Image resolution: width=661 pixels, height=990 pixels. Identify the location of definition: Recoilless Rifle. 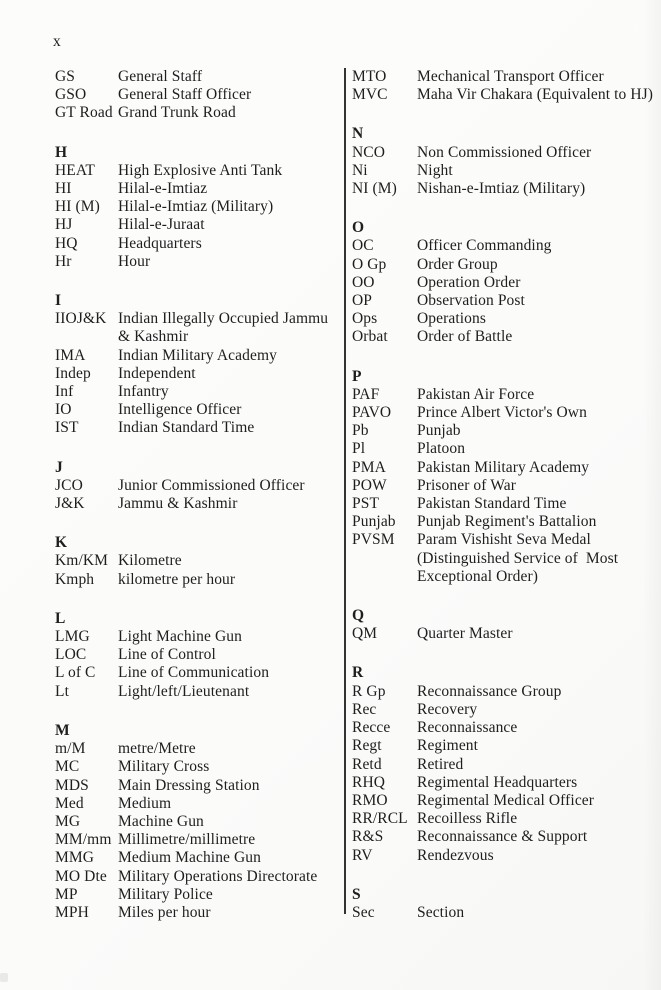
(467, 819).